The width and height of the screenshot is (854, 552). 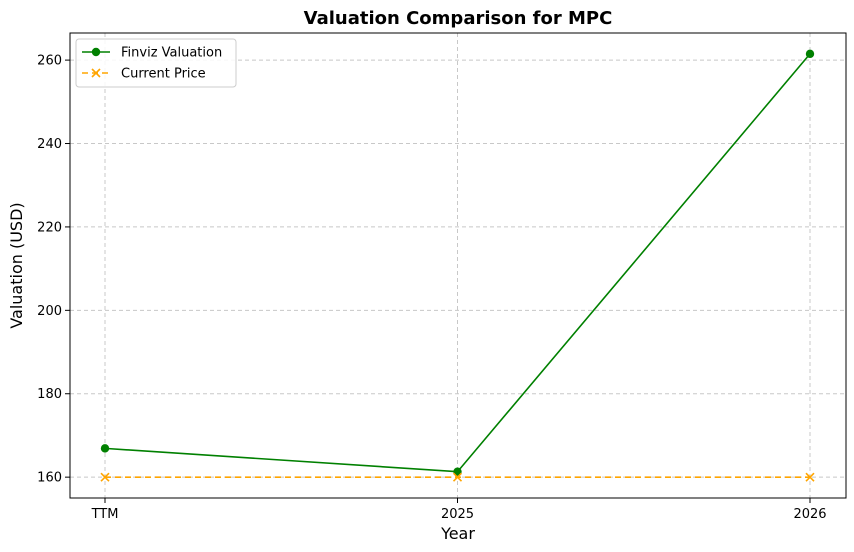 I want to click on legend-label: Finviz Valuation, so click(x=171, y=53).